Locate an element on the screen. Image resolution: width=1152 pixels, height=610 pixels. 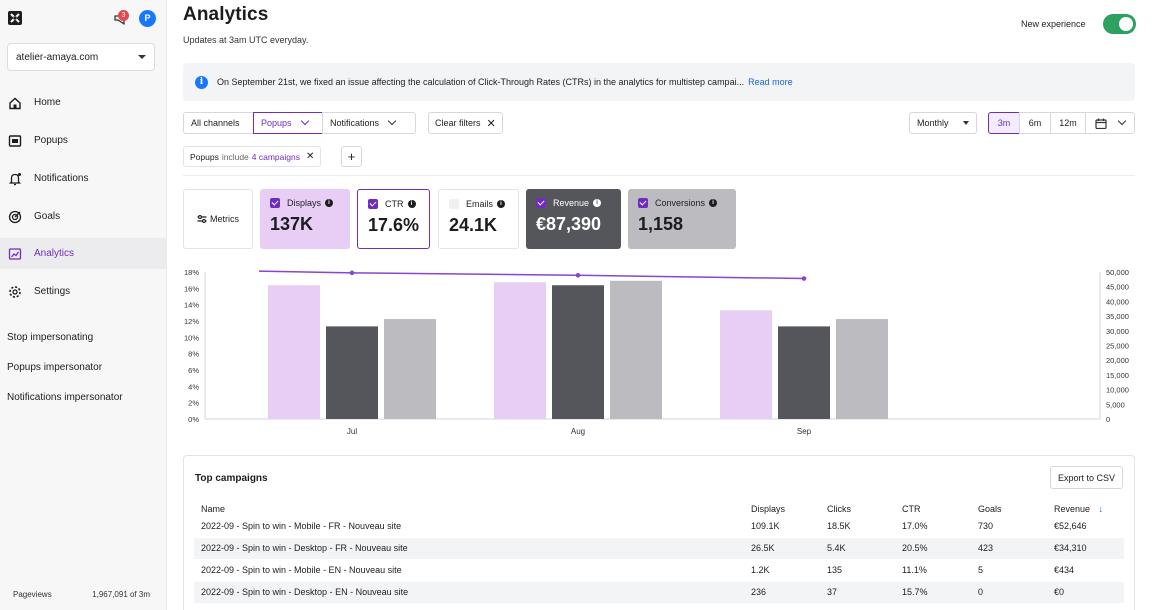
cell-ctr: 11.1% is located at coordinates (914, 570).